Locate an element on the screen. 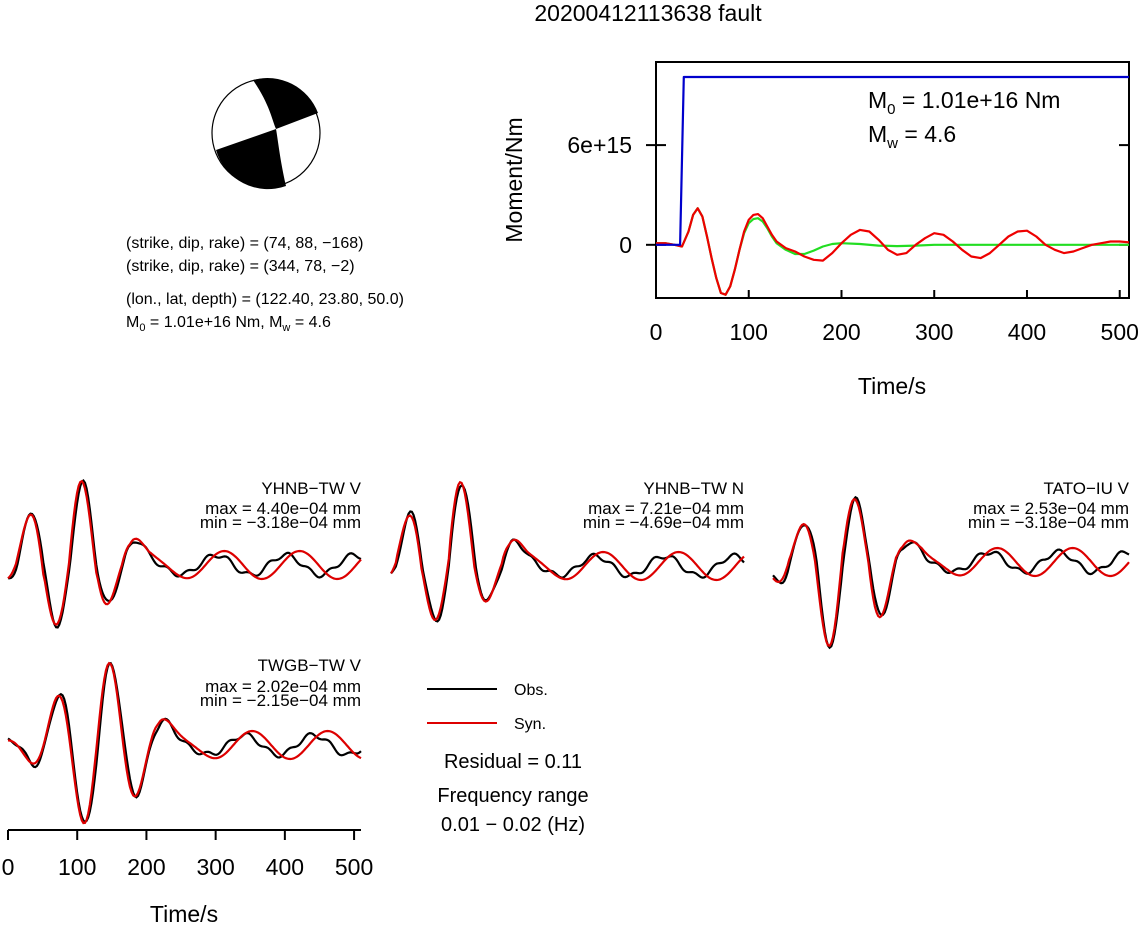  waveform-xlabel: Time/s is located at coordinates (184, 914).